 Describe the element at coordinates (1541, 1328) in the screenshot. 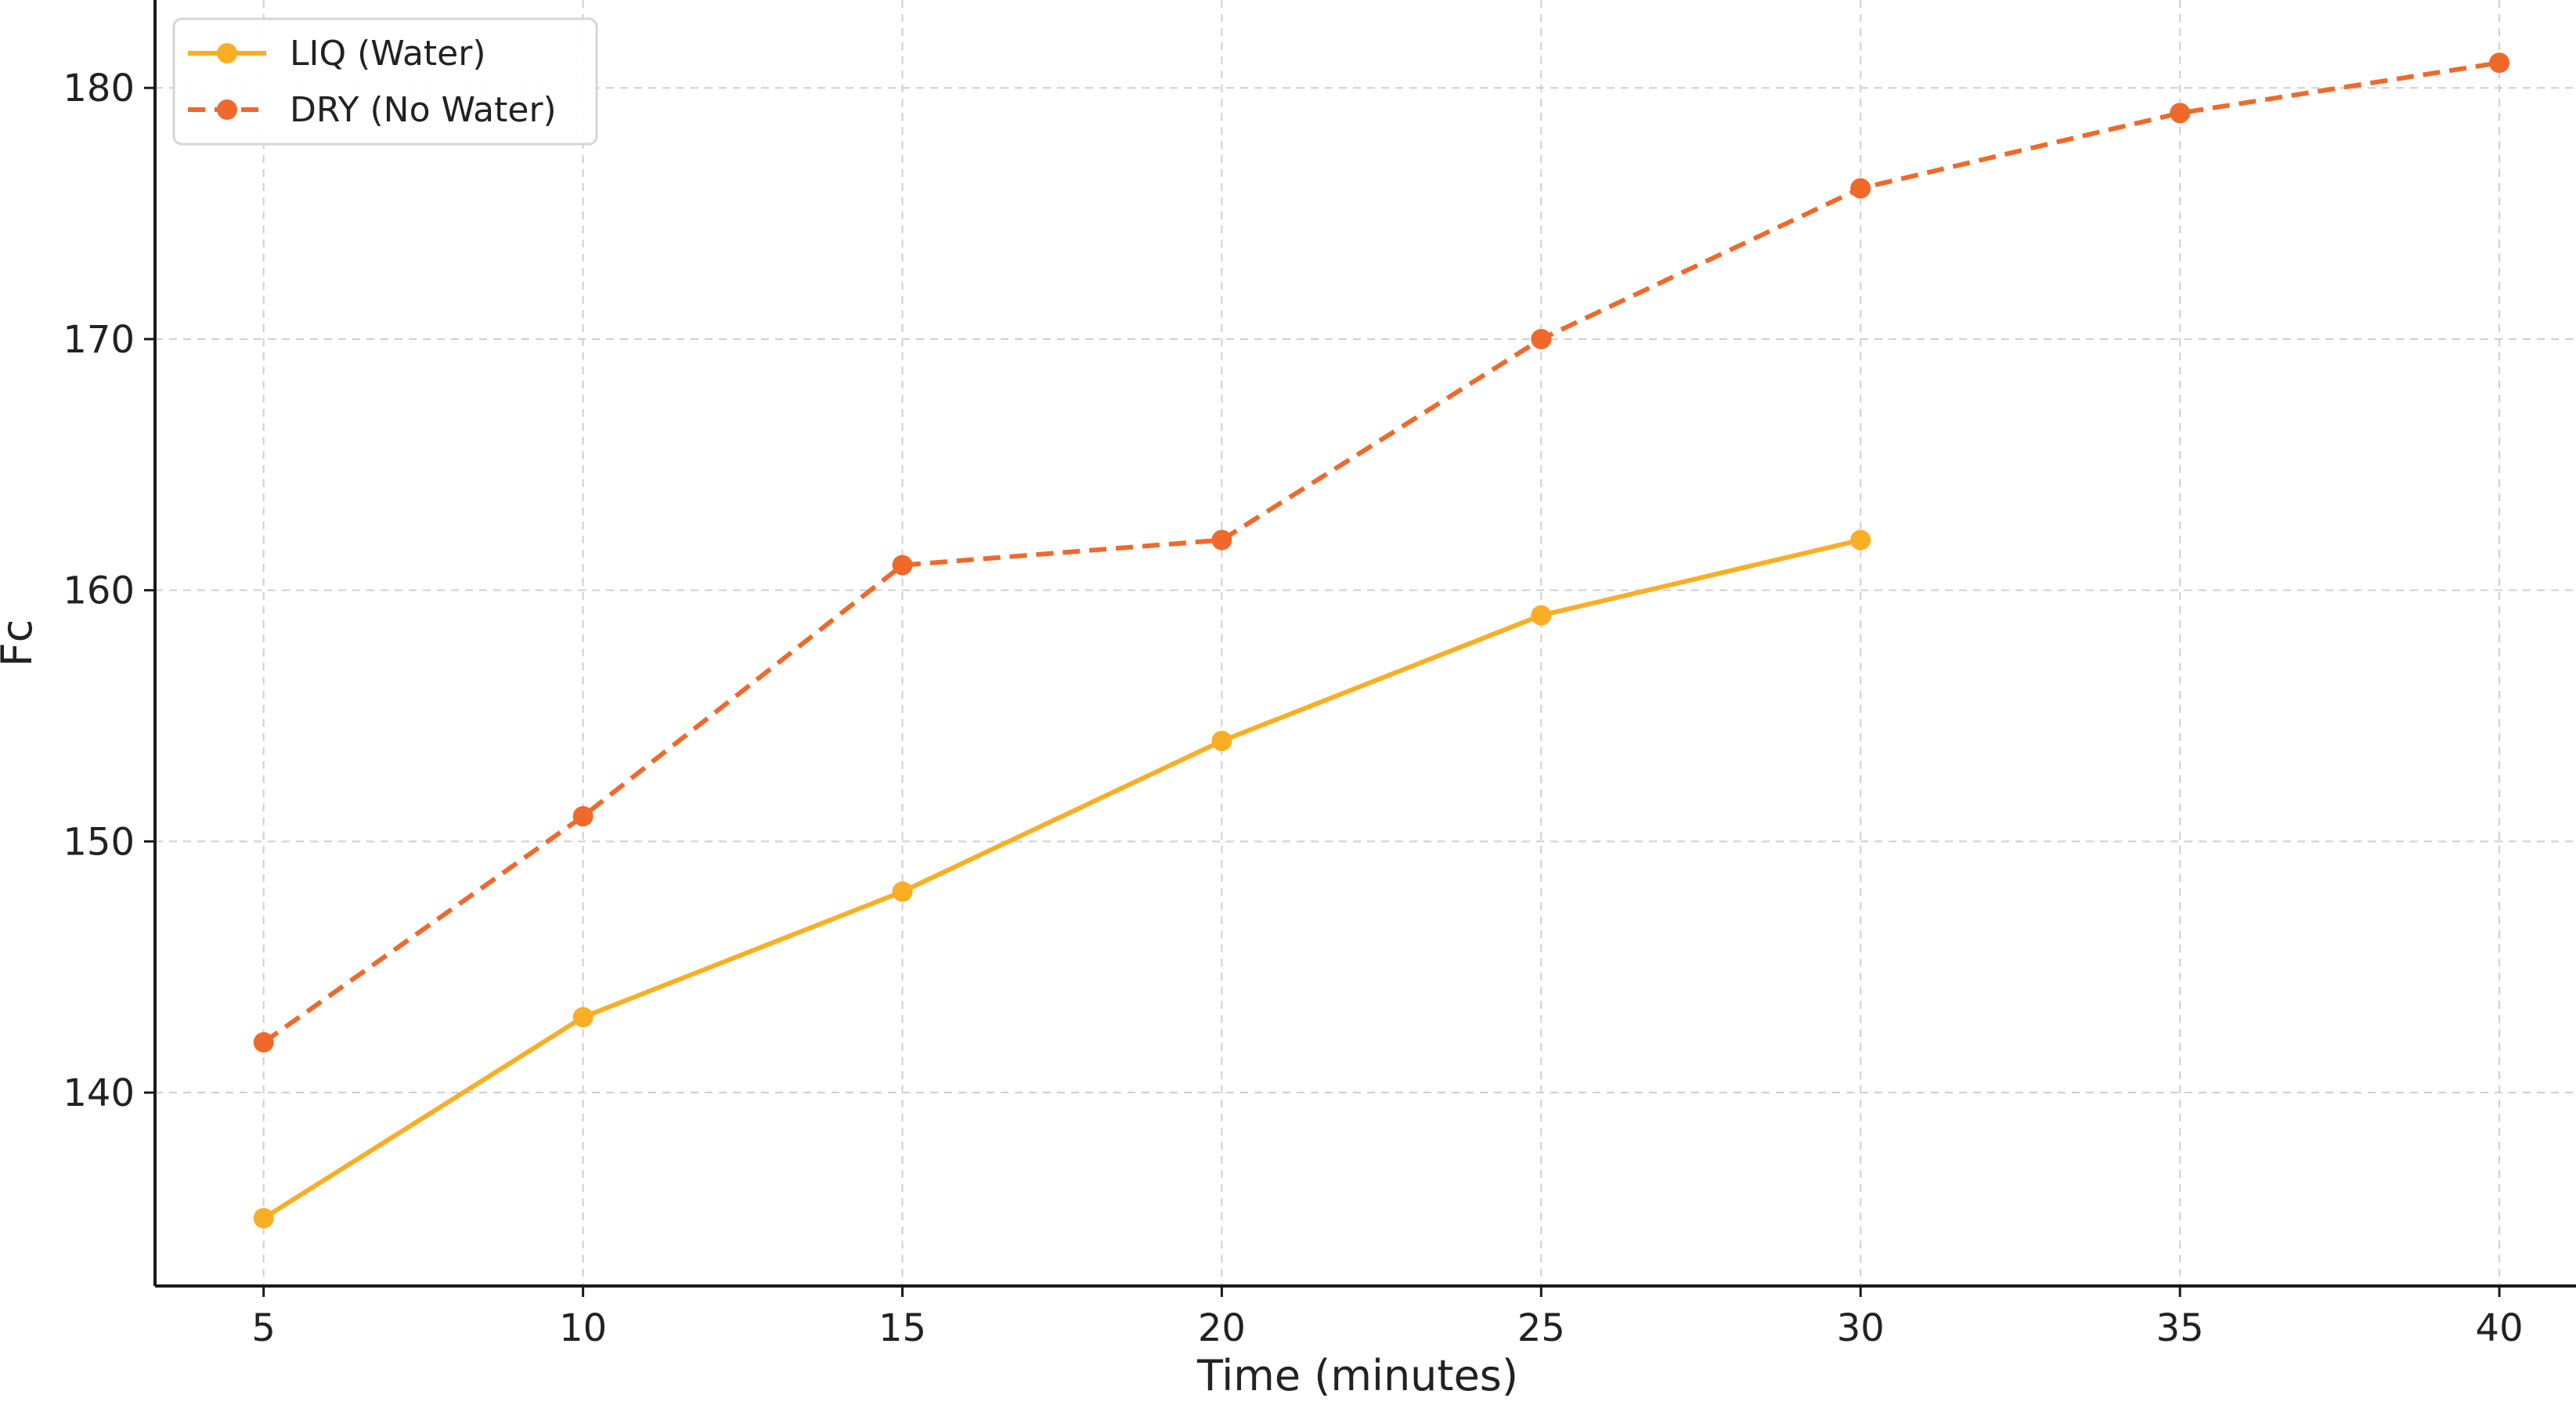

I see `x-tick-label: 25` at that location.